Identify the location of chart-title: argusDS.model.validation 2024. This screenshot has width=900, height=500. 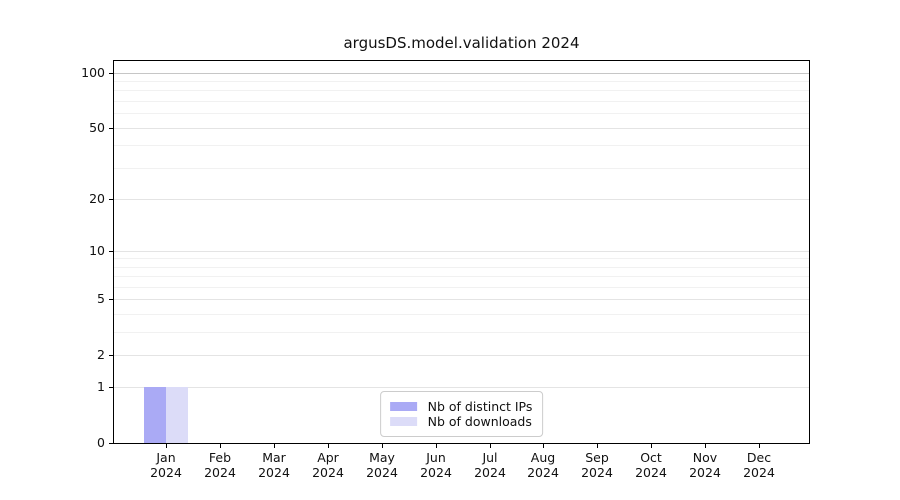
(461, 43).